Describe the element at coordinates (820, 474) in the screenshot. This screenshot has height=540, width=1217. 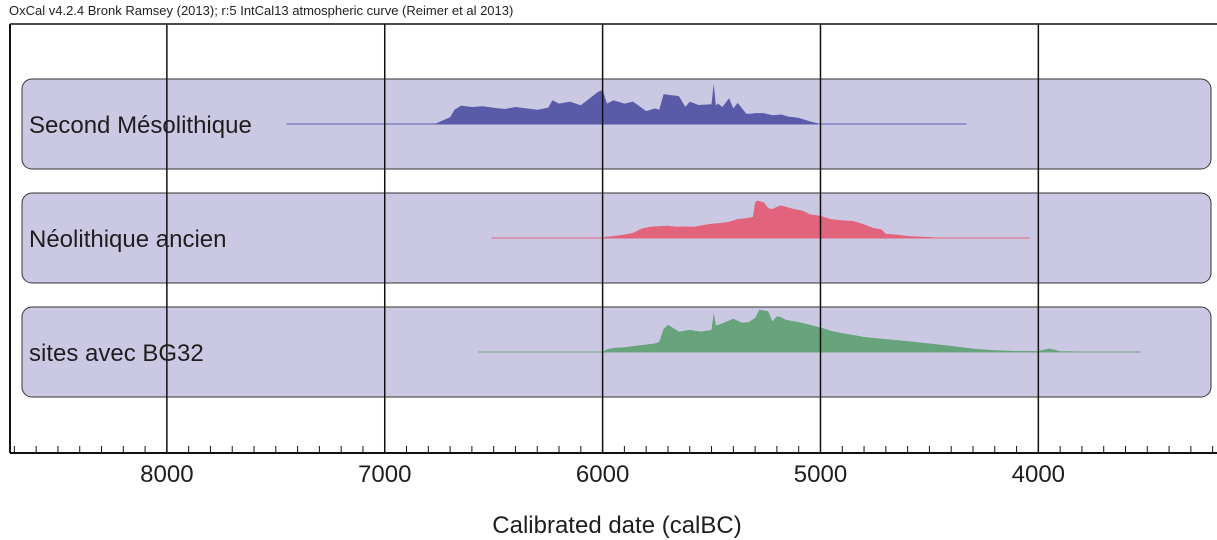
I see `tick-label-5000: 5000` at that location.